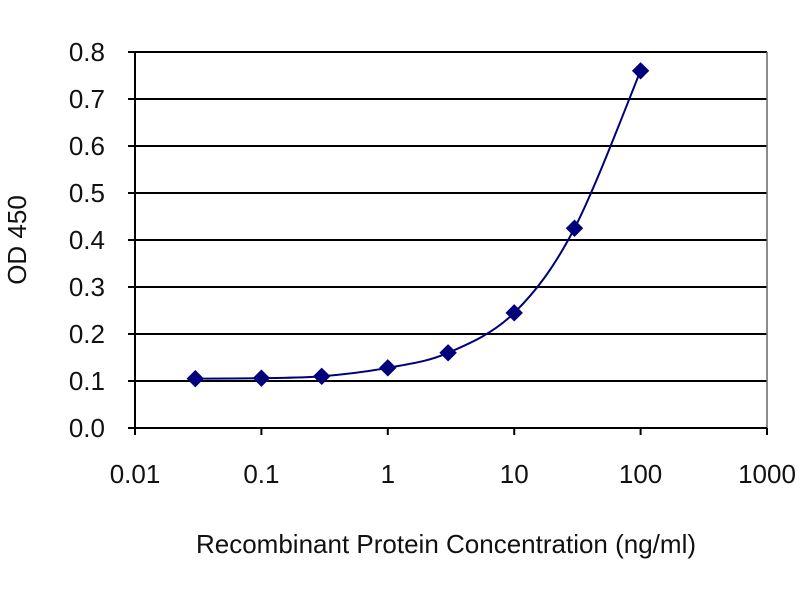  What do you see at coordinates (135, 474) in the screenshot?
I see `x-tick-label: 0.01` at bounding box center [135, 474].